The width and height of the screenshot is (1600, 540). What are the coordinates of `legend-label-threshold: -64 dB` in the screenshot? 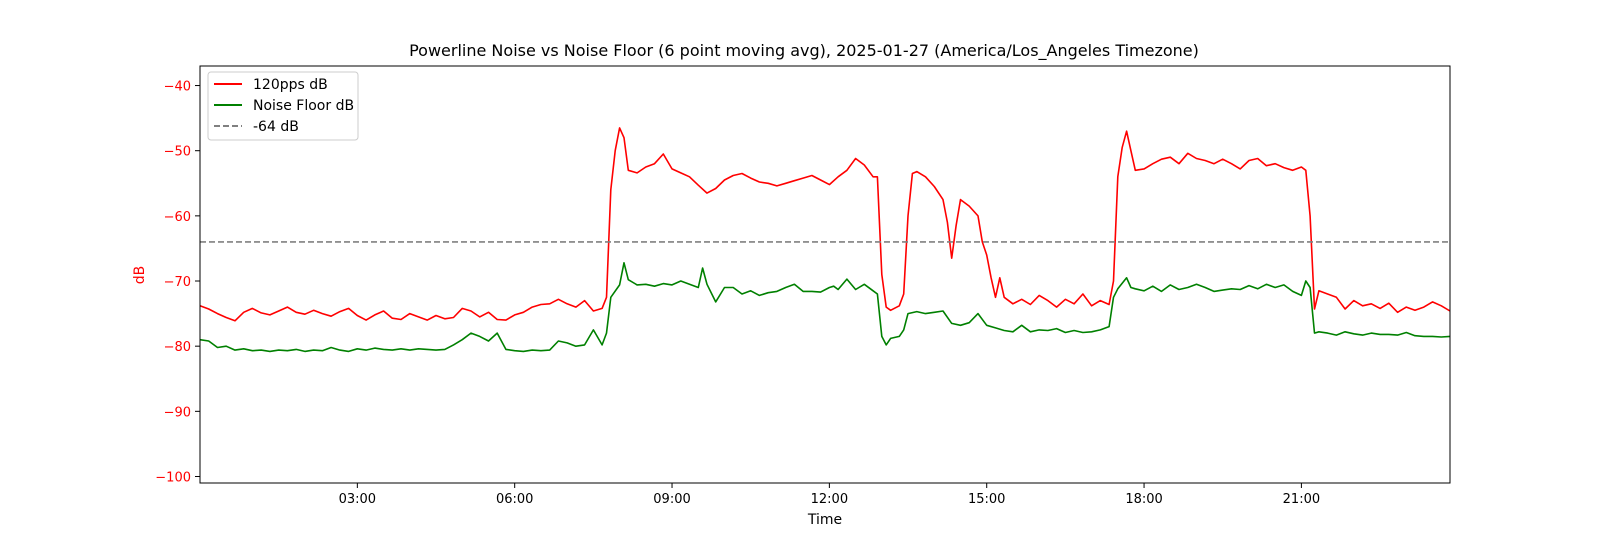 It's located at (276, 127).